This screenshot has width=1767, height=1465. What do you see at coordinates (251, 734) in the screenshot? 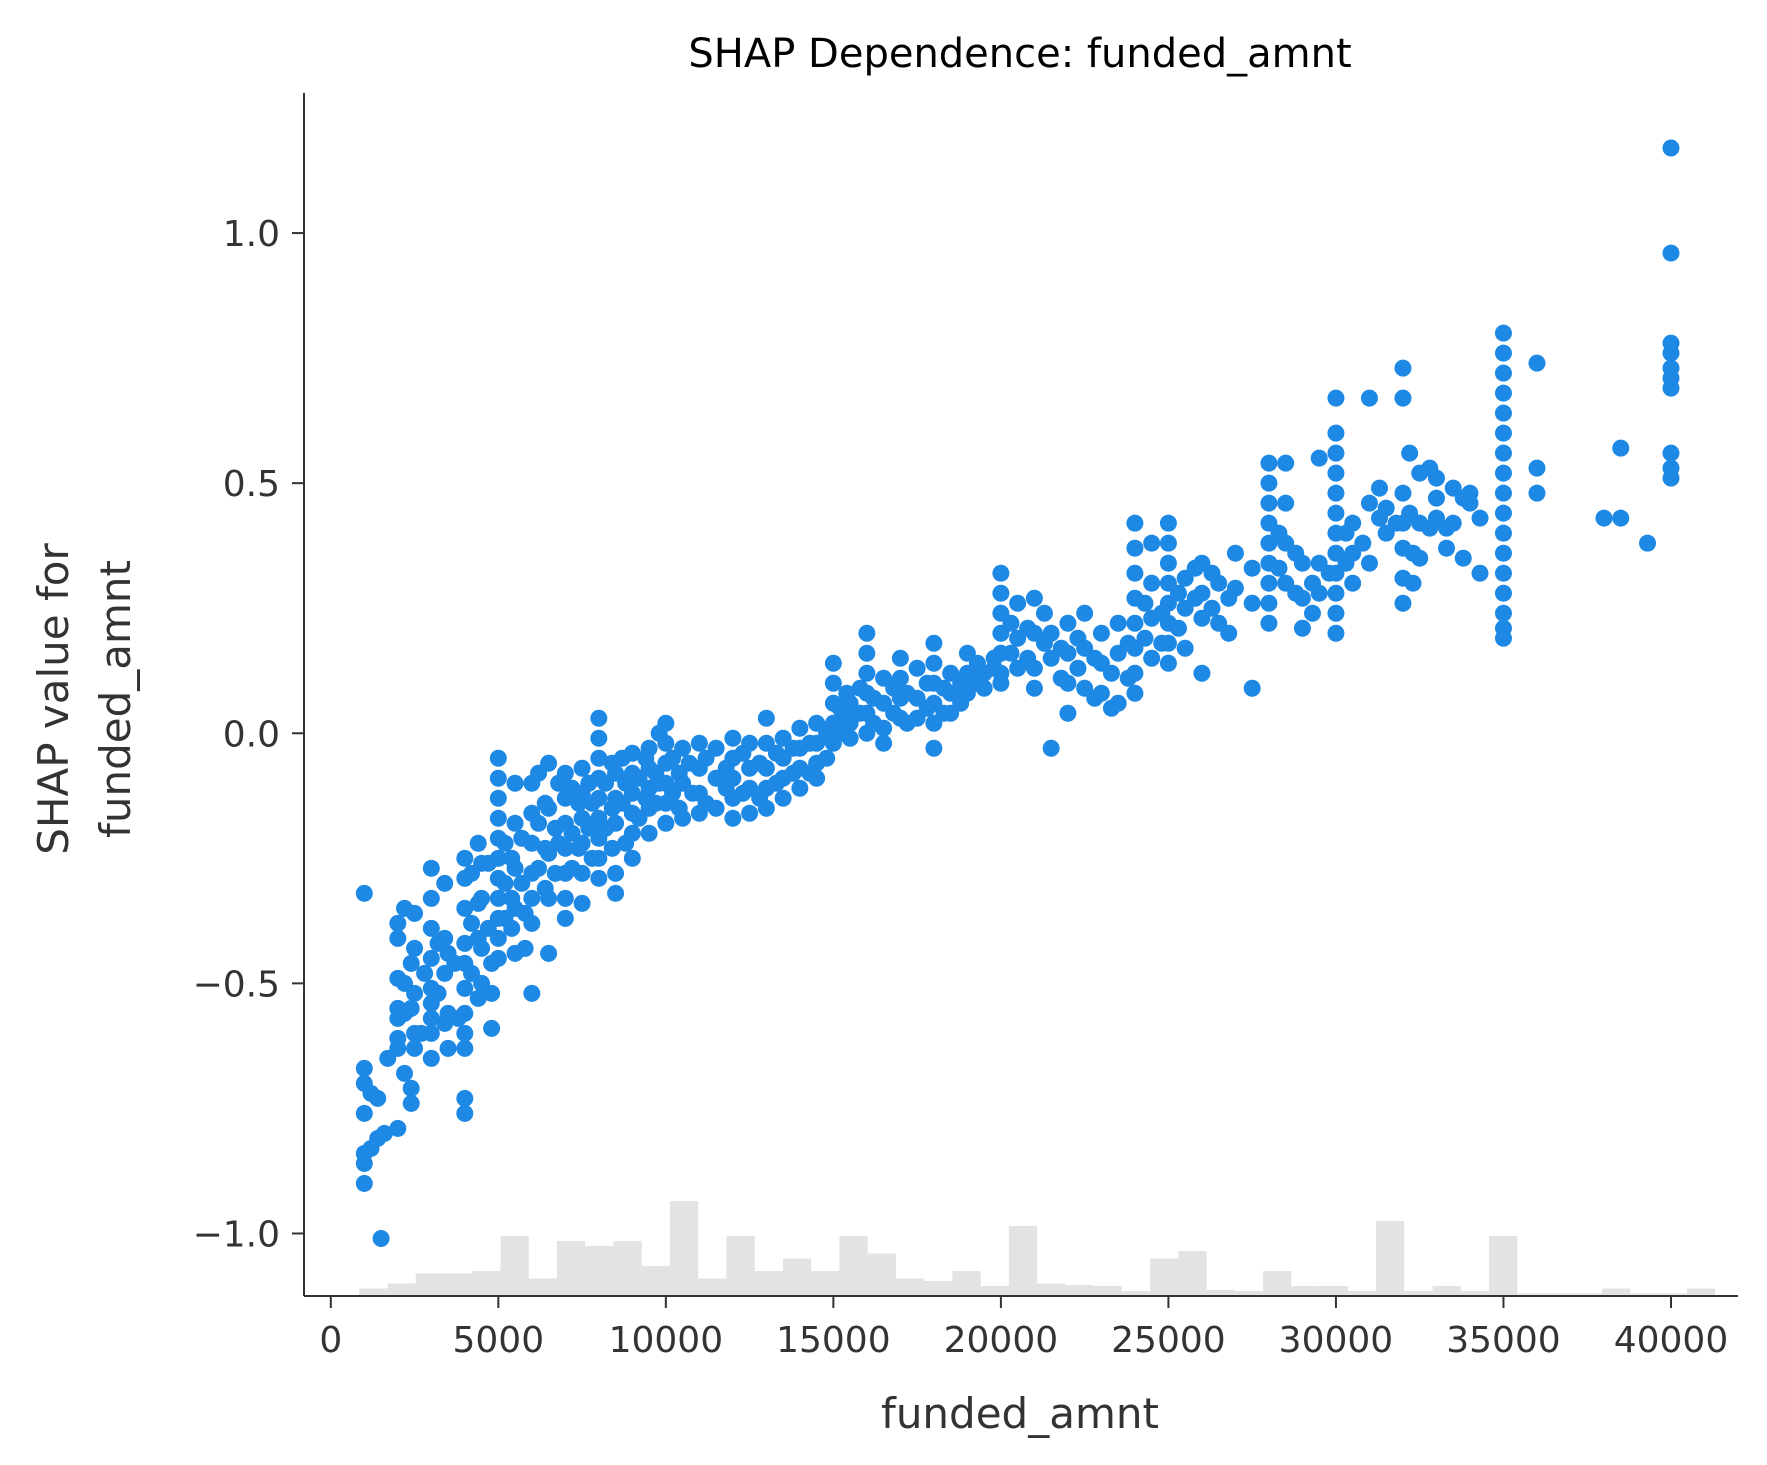
I see `y-tick-label: 0.0` at bounding box center [251, 734].